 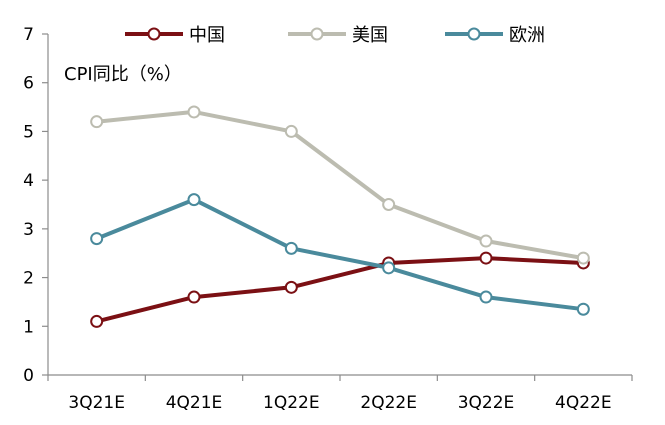 I want to click on x-tick-label: 4Q22E, so click(x=583, y=403).